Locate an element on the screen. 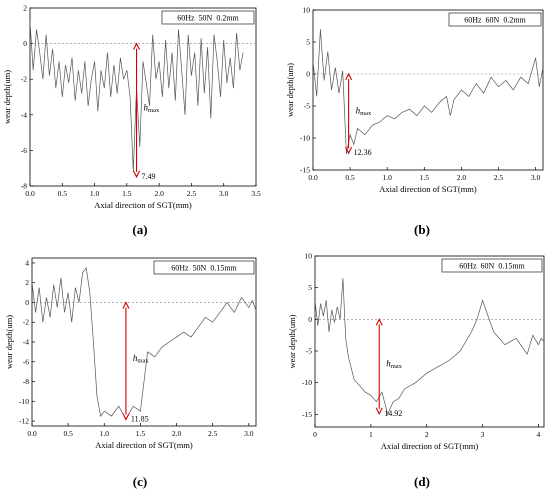 This screenshot has width=550, height=498. legend-text: 60Hz 50N 0.15mm is located at coordinates (204, 268).